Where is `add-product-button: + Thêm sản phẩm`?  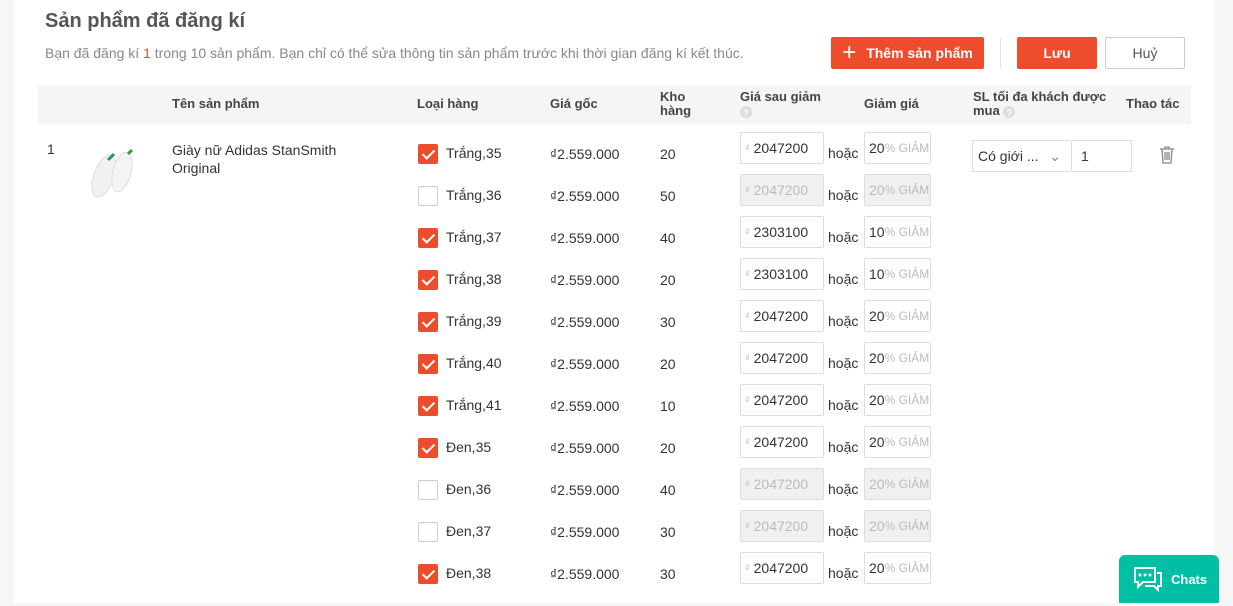
add-product-button: + Thêm sản phẩm is located at coordinates (907, 53).